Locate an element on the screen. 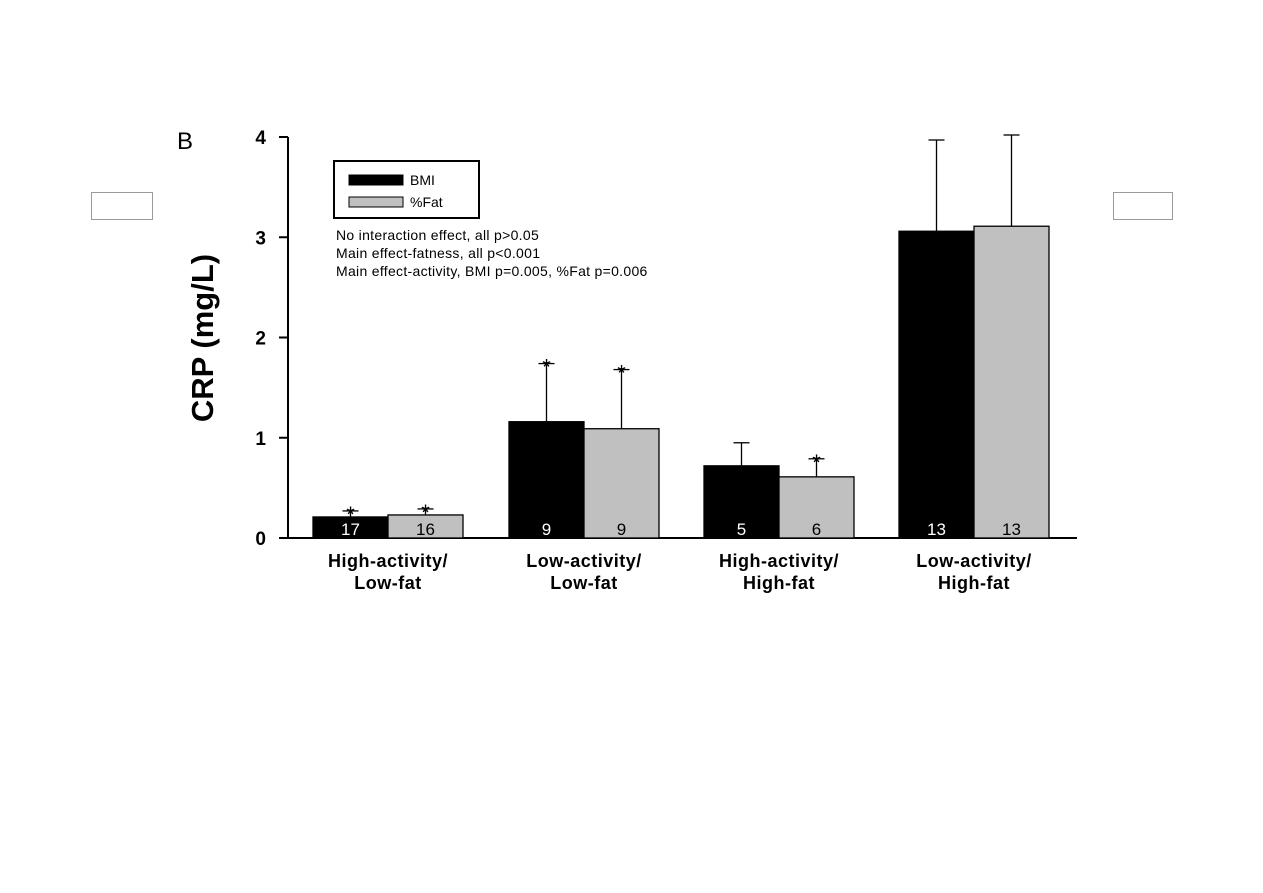  significance-stars-group: * * * * * is located at coordinates (583, 441).